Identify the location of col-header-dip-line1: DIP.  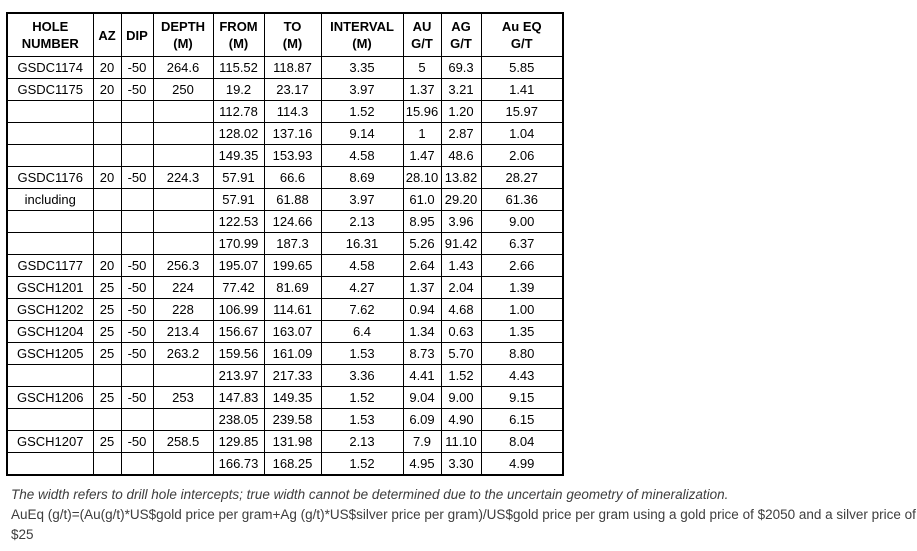
(137, 35).